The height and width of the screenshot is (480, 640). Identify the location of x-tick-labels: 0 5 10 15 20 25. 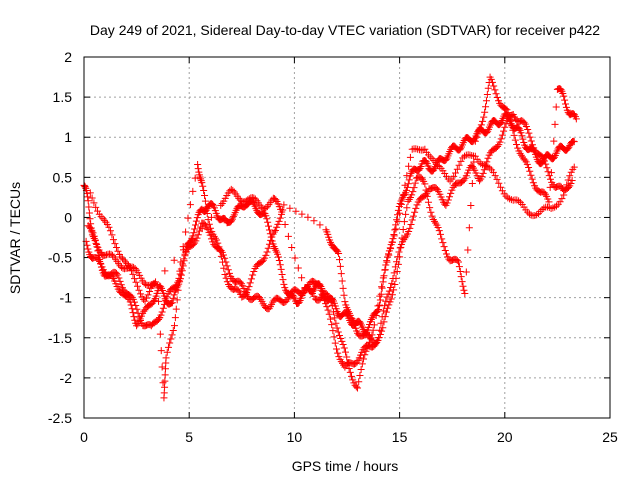
(349, 437).